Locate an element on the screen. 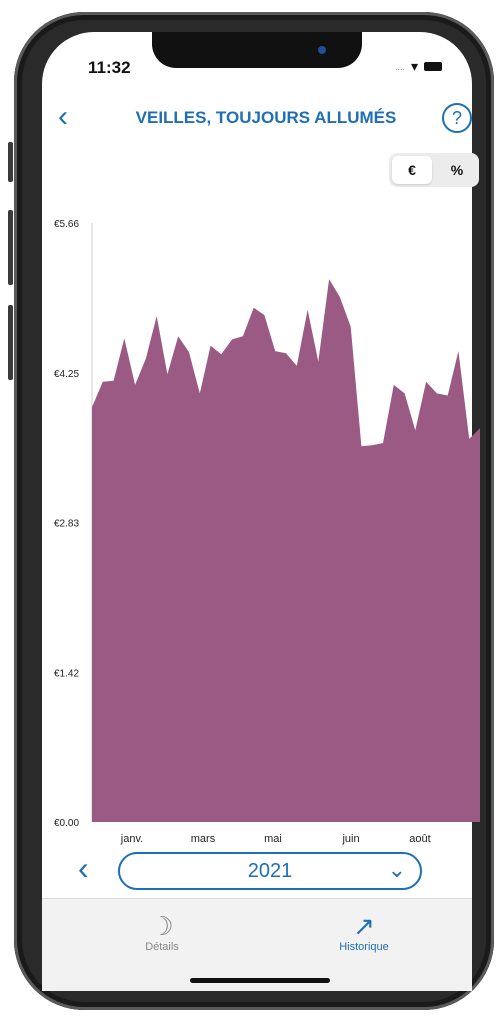  tab-details: ☽ Détails is located at coordinates (162, 932).